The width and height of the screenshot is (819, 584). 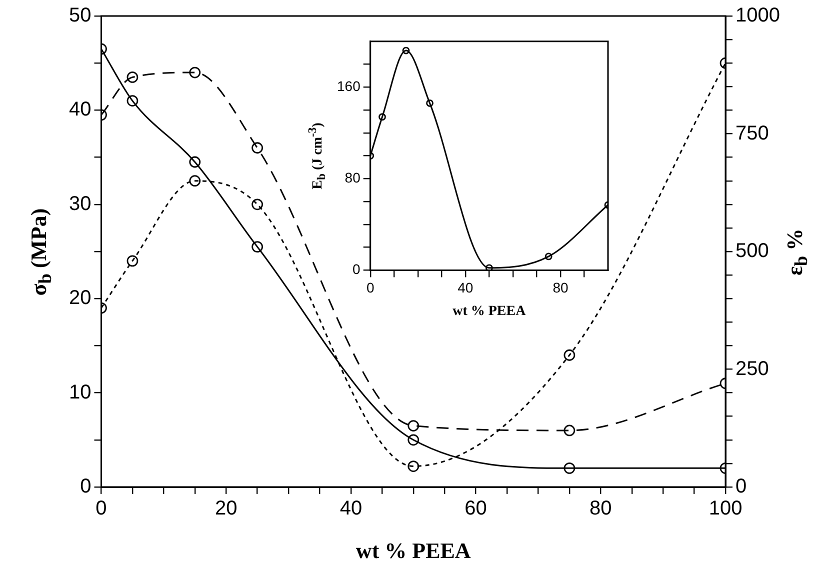 What do you see at coordinates (80, 15) in the screenshot?
I see `y-tick-label: 50` at bounding box center [80, 15].